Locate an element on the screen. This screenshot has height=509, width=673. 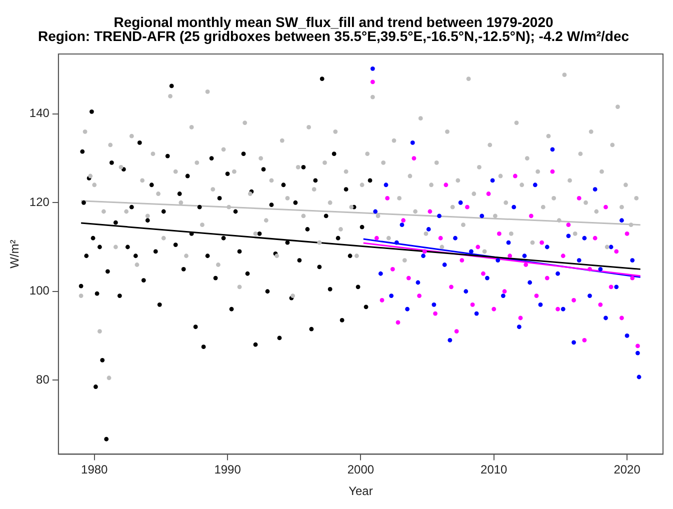
x-tick-label: 2000 is located at coordinates (360, 469).